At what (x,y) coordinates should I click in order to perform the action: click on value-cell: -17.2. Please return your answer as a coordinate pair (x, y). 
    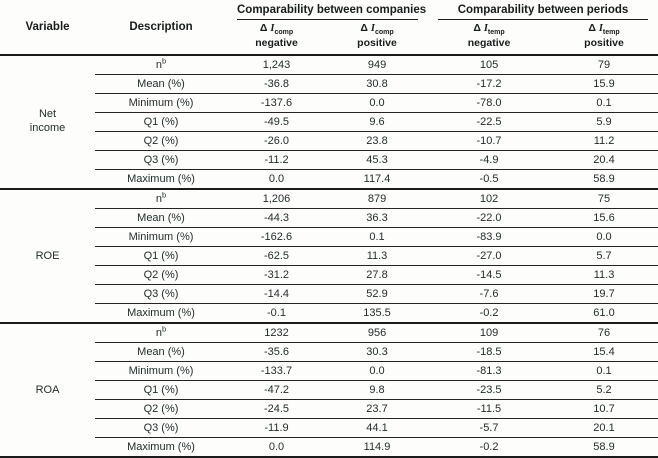
    Looking at the image, I should click on (489, 84).